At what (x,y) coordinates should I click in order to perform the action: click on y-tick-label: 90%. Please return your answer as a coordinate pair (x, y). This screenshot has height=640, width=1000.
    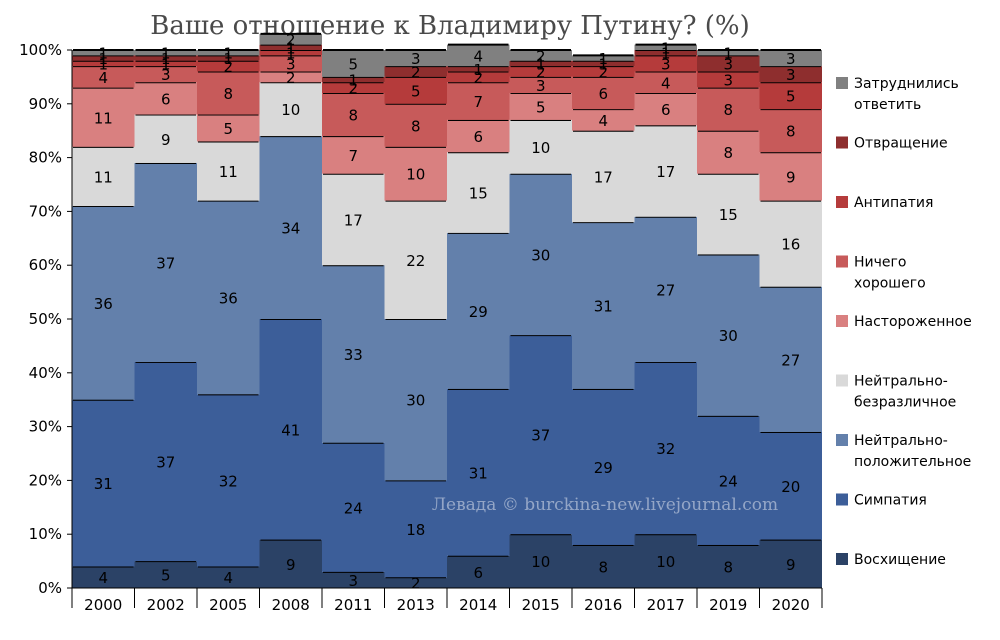
    Looking at the image, I should click on (45, 104).